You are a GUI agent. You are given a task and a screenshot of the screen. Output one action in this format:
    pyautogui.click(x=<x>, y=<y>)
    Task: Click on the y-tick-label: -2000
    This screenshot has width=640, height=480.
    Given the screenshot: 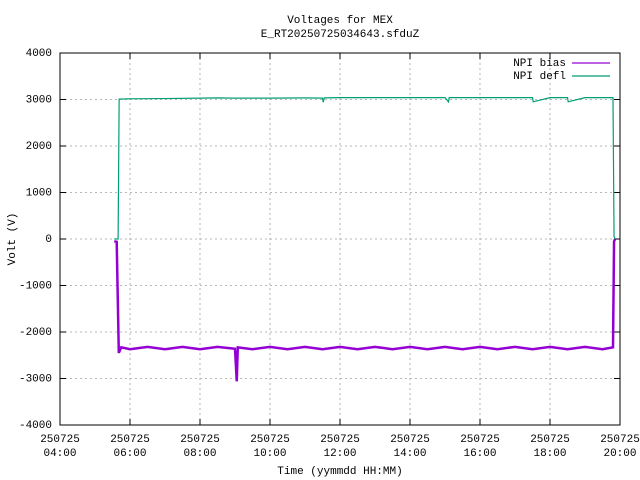 What is the action you would take?
    pyautogui.click(x=35, y=333)
    